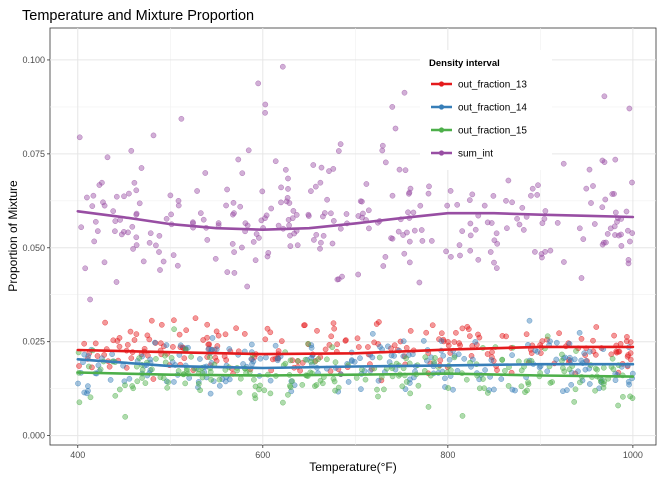 This screenshot has width=672, height=480. What do you see at coordinates (479, 108) in the screenshot?
I see `legend-item-out-fraction-14: out_fraction_14` at bounding box center [479, 108].